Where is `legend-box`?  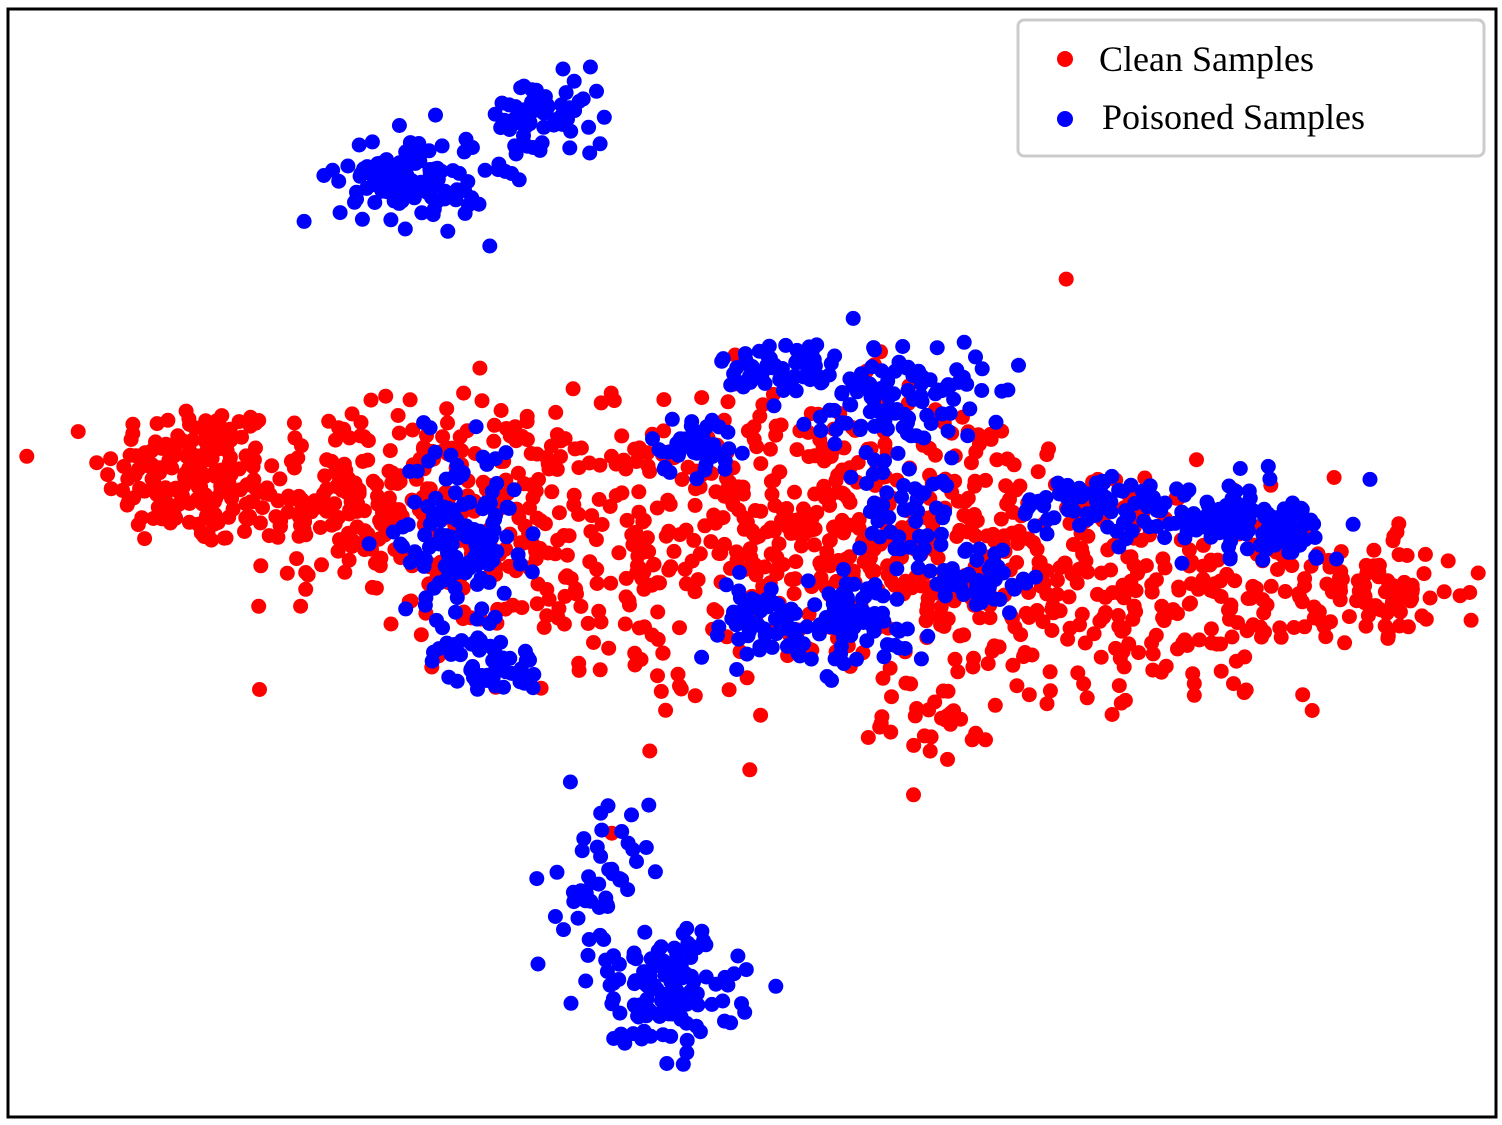 legend-box is located at coordinates (1251, 88).